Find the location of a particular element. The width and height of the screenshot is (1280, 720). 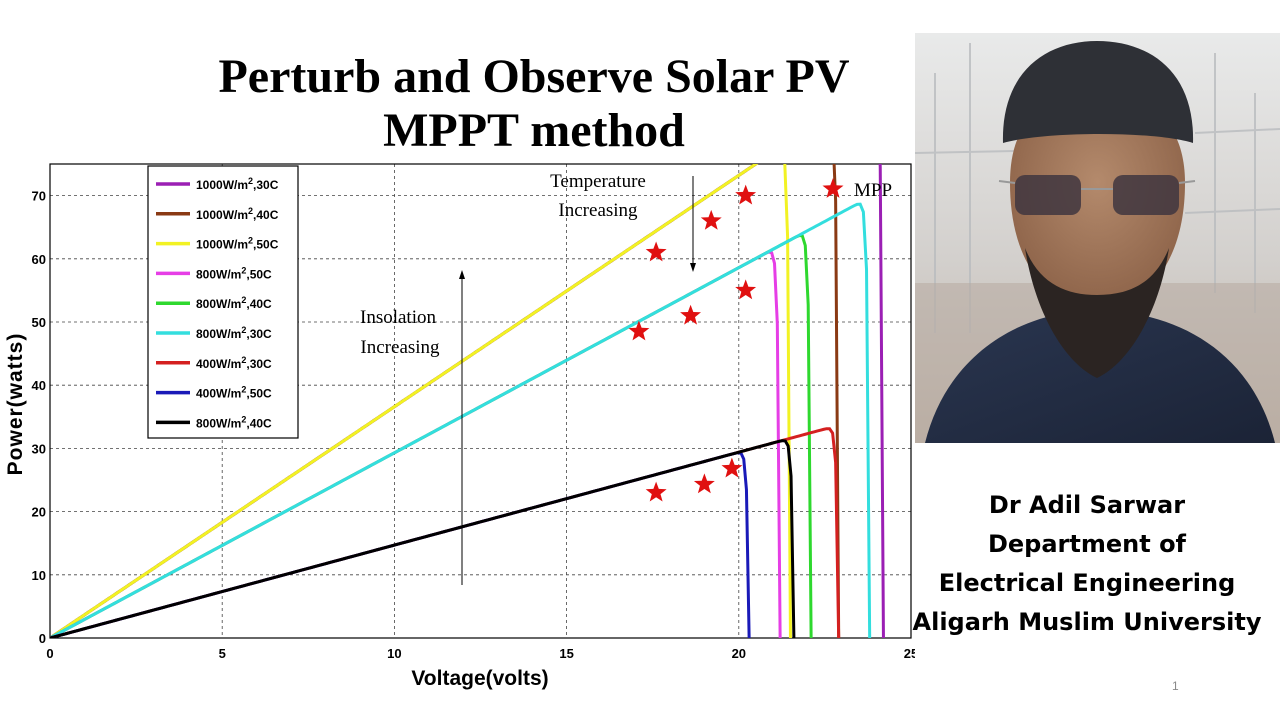

slide-number: 1 is located at coordinates (1175, 686).